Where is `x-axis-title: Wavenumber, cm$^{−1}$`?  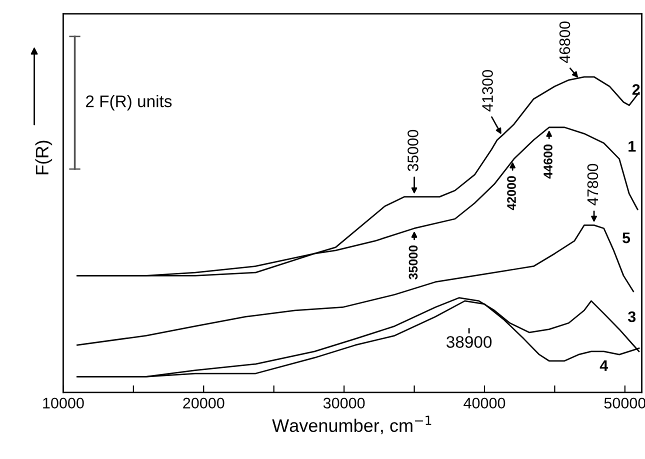
x-axis-title: Wavenumber, cm$^{−1}$ is located at coordinates (352, 425).